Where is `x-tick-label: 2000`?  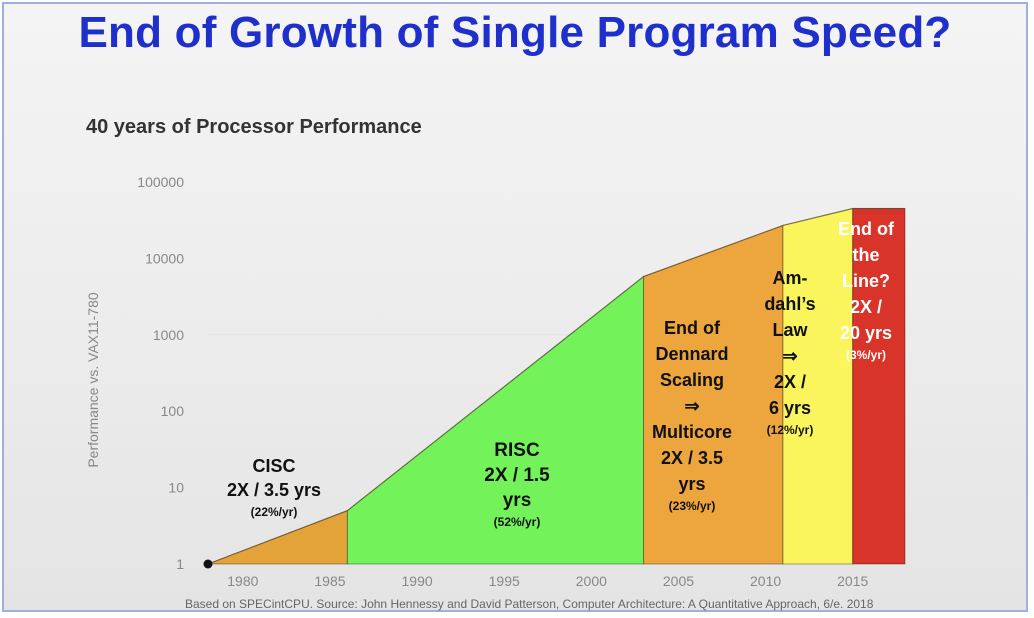 x-tick-label: 2000 is located at coordinates (591, 581).